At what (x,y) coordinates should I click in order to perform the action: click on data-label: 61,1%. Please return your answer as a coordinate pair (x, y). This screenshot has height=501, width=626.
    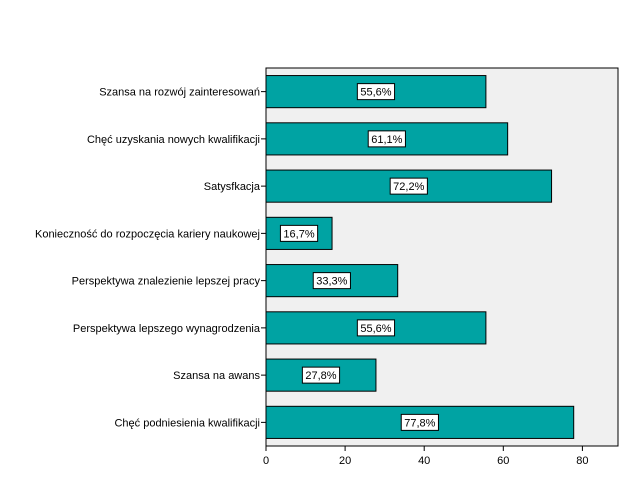
    Looking at the image, I should click on (386, 140).